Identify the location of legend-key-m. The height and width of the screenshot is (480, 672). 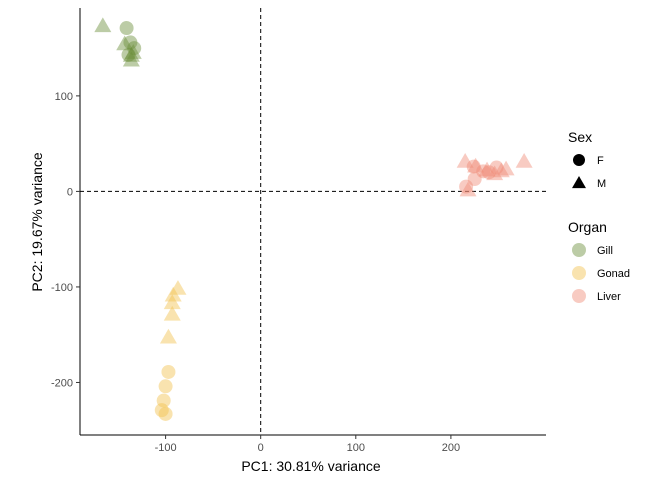
(579, 182).